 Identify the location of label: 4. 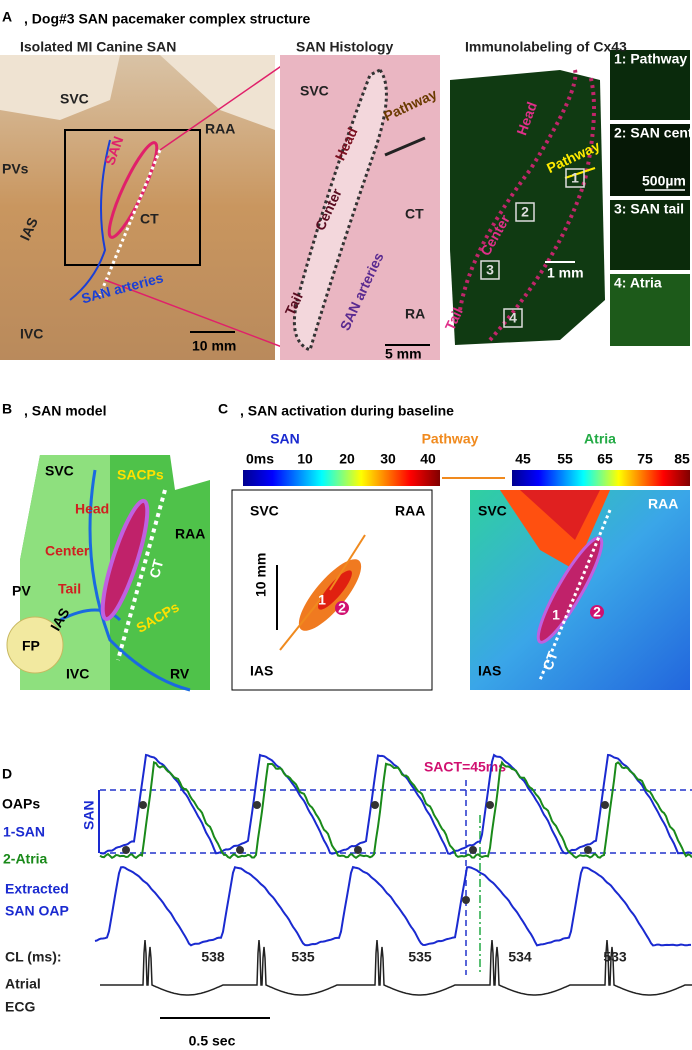
(513, 318).